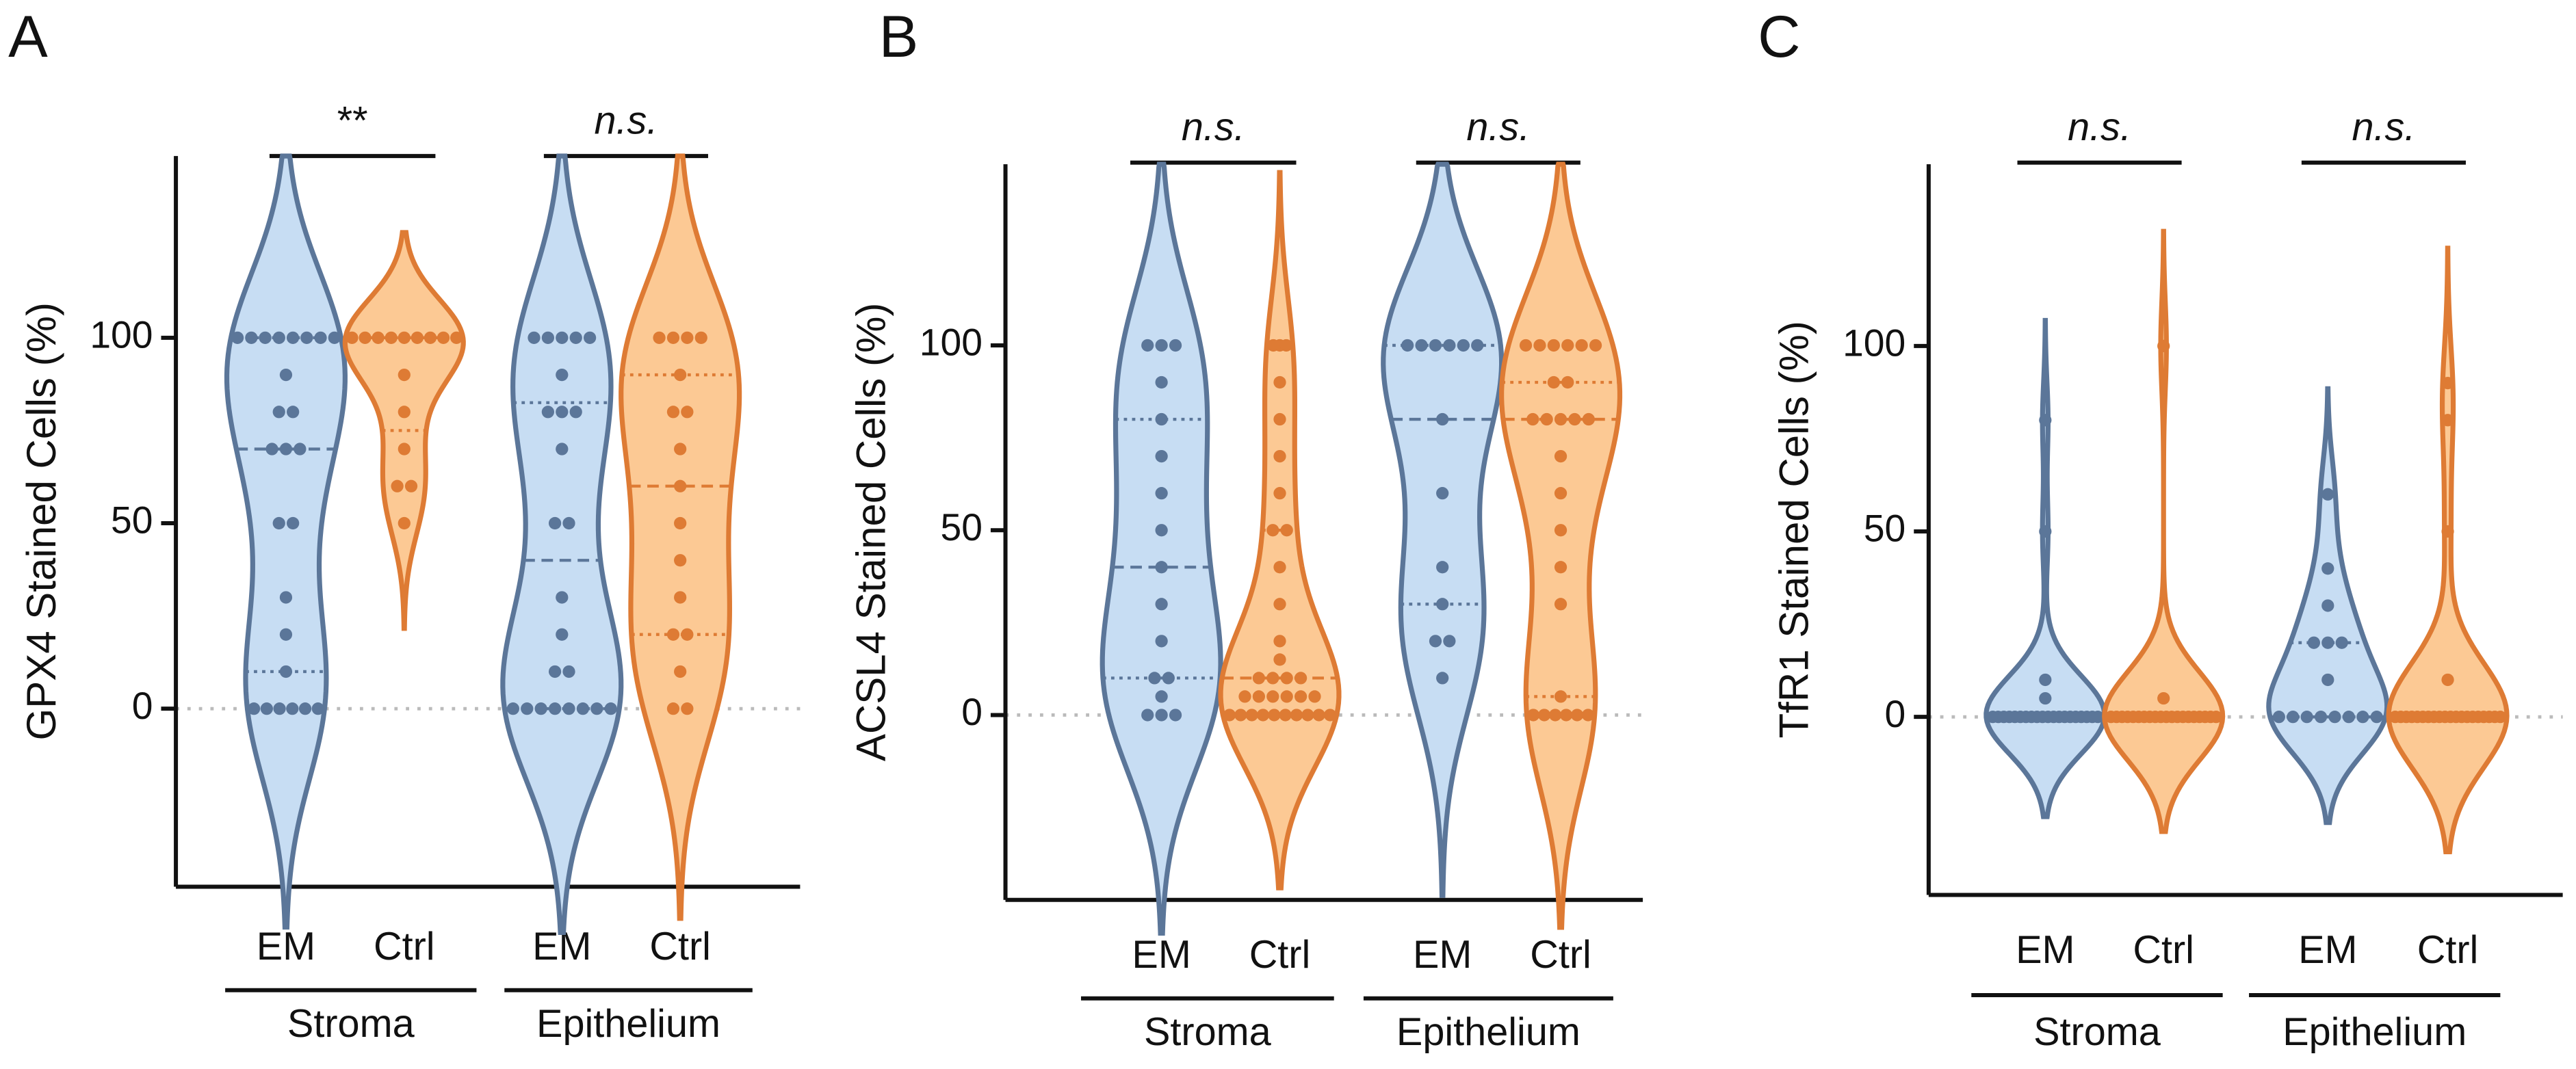  What do you see at coordinates (871, 532) in the screenshot?
I see `y-axis-label: ACSL4 Stained Cells (%)` at bounding box center [871, 532].